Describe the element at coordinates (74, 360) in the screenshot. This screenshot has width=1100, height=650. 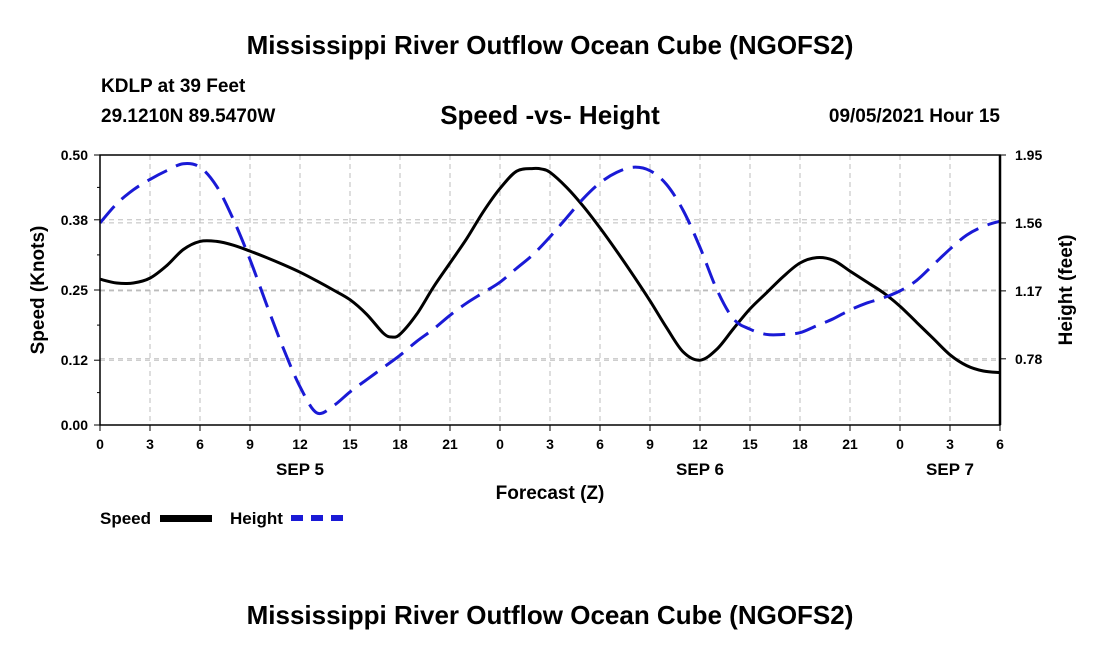
I see `y-tick-label: 0.12` at that location.